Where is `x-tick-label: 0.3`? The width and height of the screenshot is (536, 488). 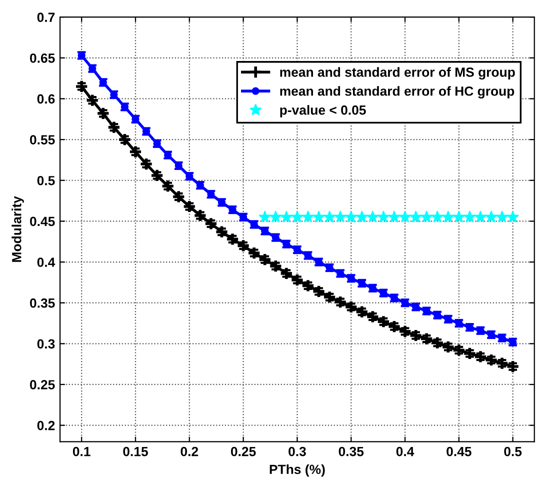 x-tick-label: 0.3 is located at coordinates (297, 451).